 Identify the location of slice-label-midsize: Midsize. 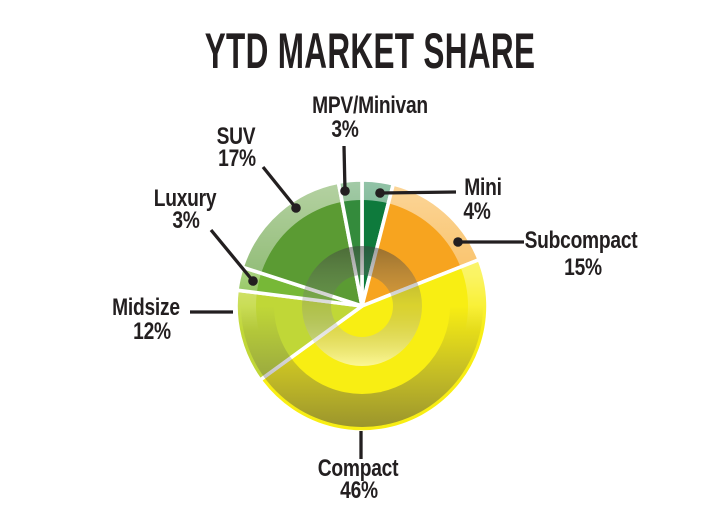
(146, 307).